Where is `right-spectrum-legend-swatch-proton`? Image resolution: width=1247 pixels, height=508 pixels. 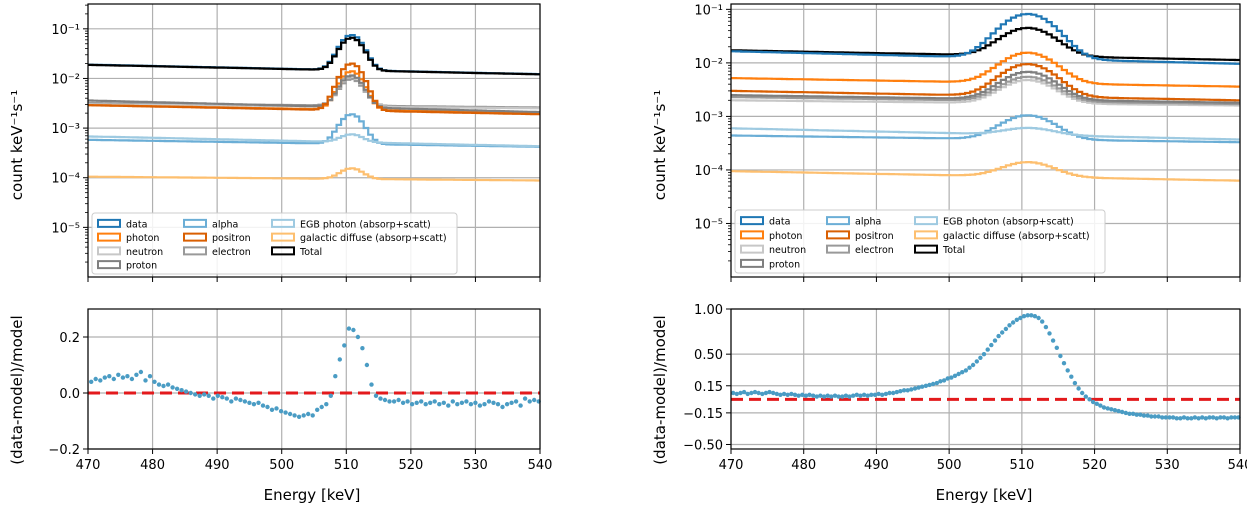
right-spectrum-legend-swatch-proton is located at coordinates (752, 263).